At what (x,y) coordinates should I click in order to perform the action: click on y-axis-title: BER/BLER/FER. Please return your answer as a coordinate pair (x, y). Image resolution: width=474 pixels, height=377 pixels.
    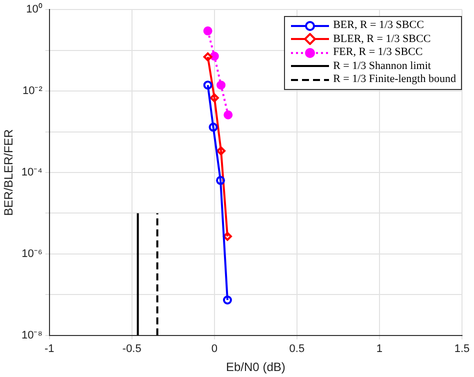
    Looking at the image, I should click on (9, 172).